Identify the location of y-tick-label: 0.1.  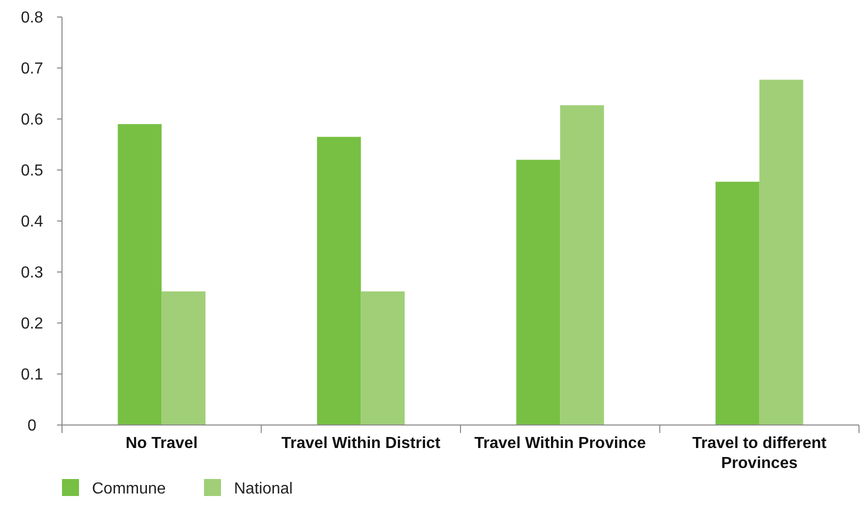
(32, 375).